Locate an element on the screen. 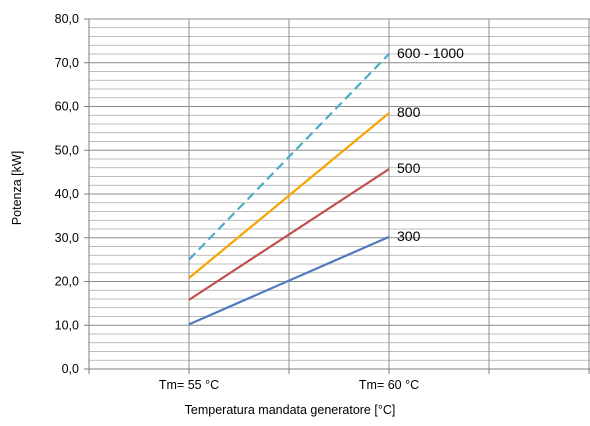 This screenshot has width=590, height=426. y-tick-label: 70,0 is located at coordinates (67, 63).